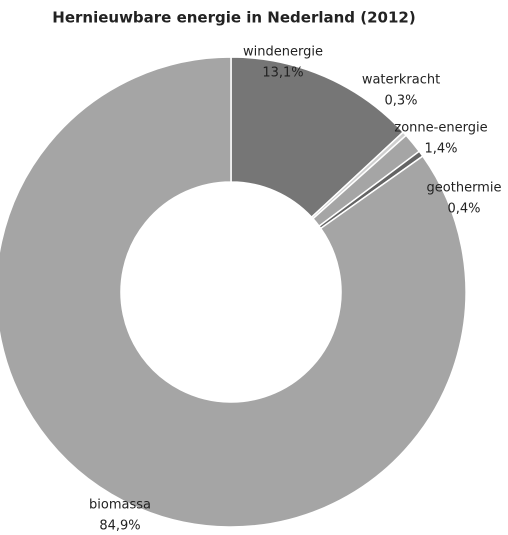  Describe the element at coordinates (233, 18) in the screenshot. I see `chart-title: Hernieuwbare energie in Nederland (2012)` at that location.